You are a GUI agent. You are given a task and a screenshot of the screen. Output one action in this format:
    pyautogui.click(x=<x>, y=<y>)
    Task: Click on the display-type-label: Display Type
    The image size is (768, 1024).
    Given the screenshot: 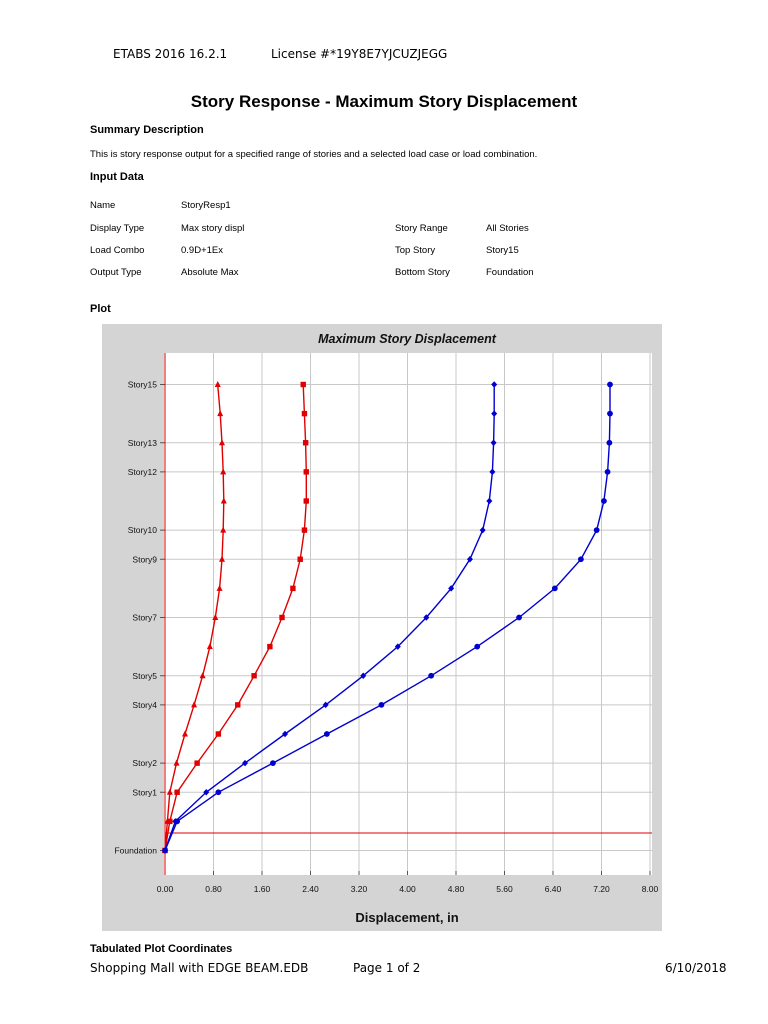 What is the action you would take?
    pyautogui.click(x=117, y=228)
    